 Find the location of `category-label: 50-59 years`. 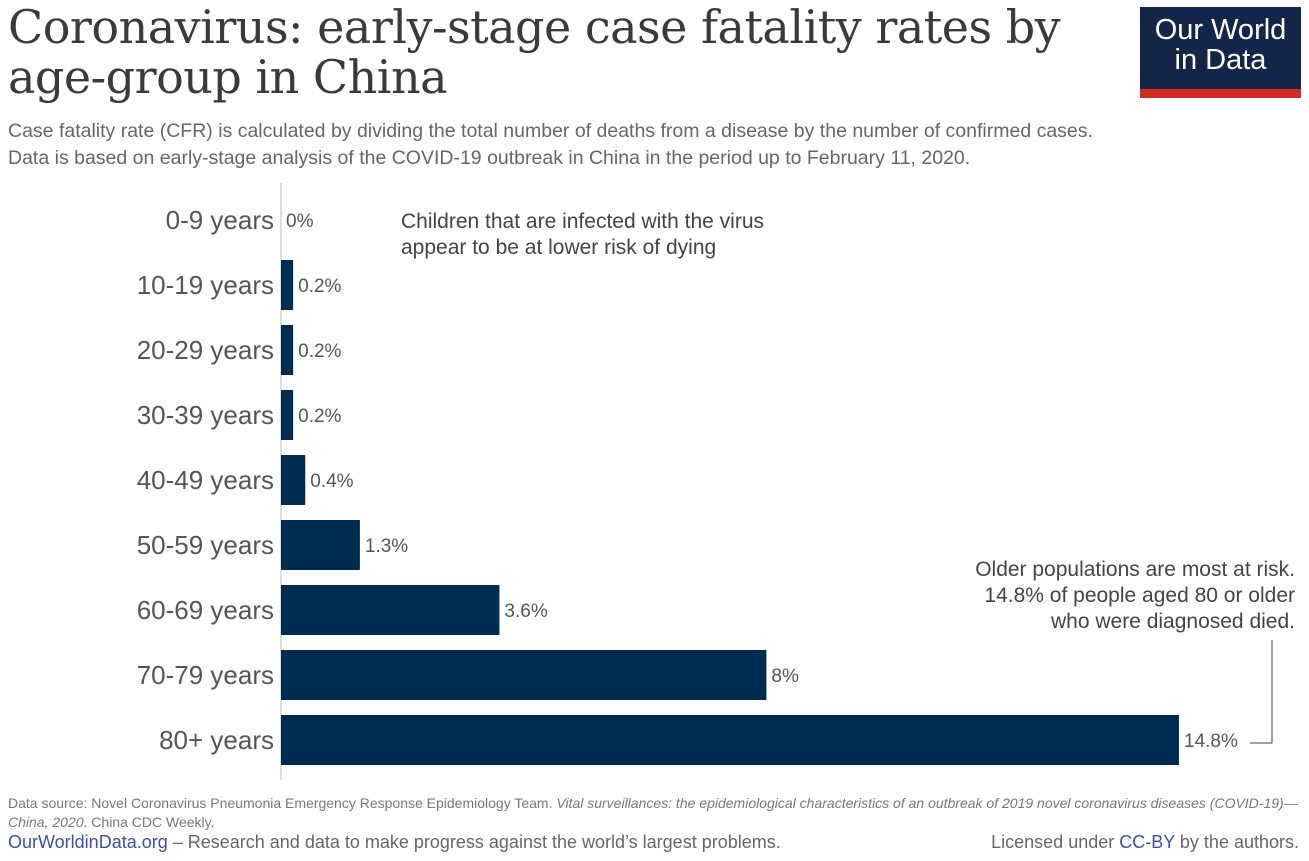

category-label: 50-59 years is located at coordinates (205, 545).